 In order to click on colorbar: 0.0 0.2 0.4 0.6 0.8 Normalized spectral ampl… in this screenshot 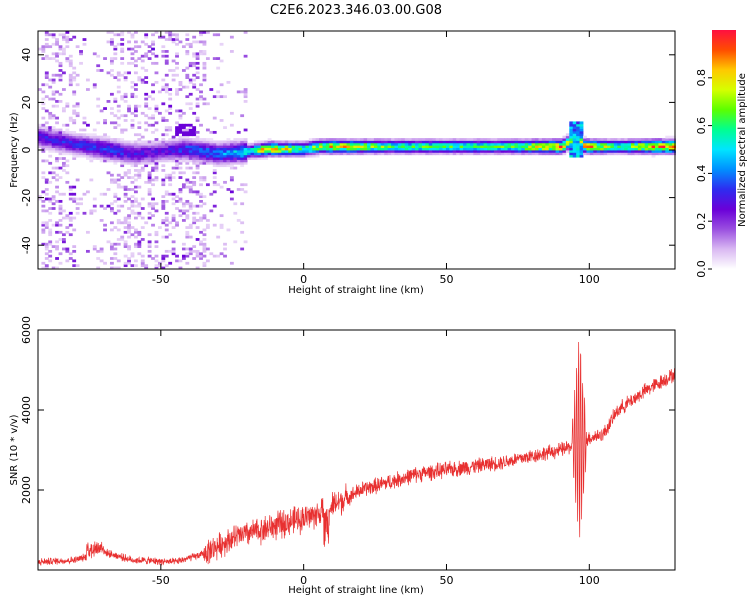, I will do `click(721, 154)`.